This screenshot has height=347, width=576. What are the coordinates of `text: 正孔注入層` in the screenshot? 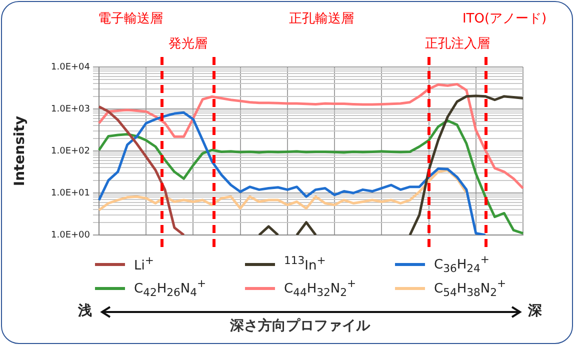 It's located at (457, 44).